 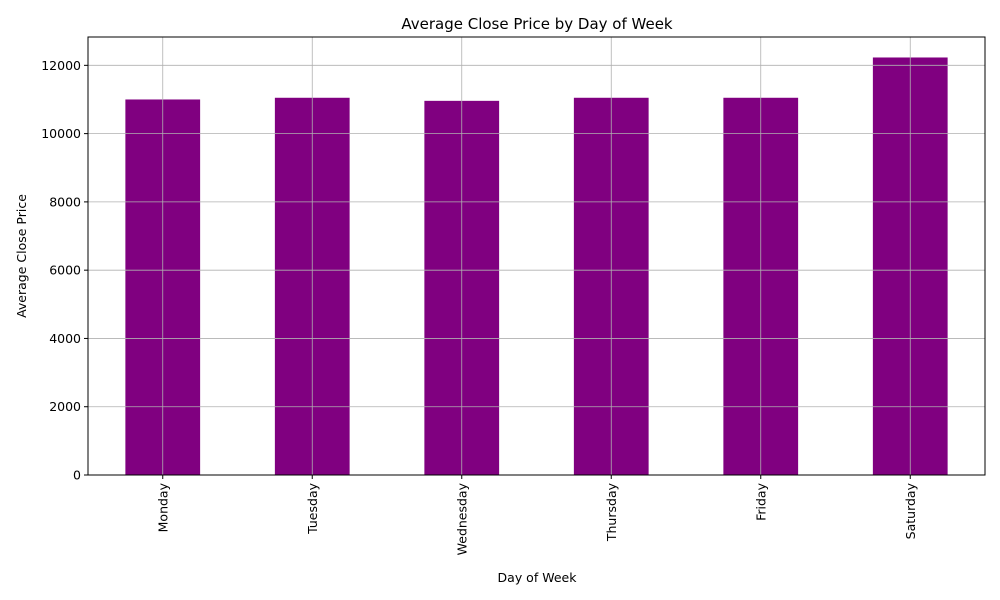 I want to click on y-tick-label: 8000, so click(x=65, y=201).